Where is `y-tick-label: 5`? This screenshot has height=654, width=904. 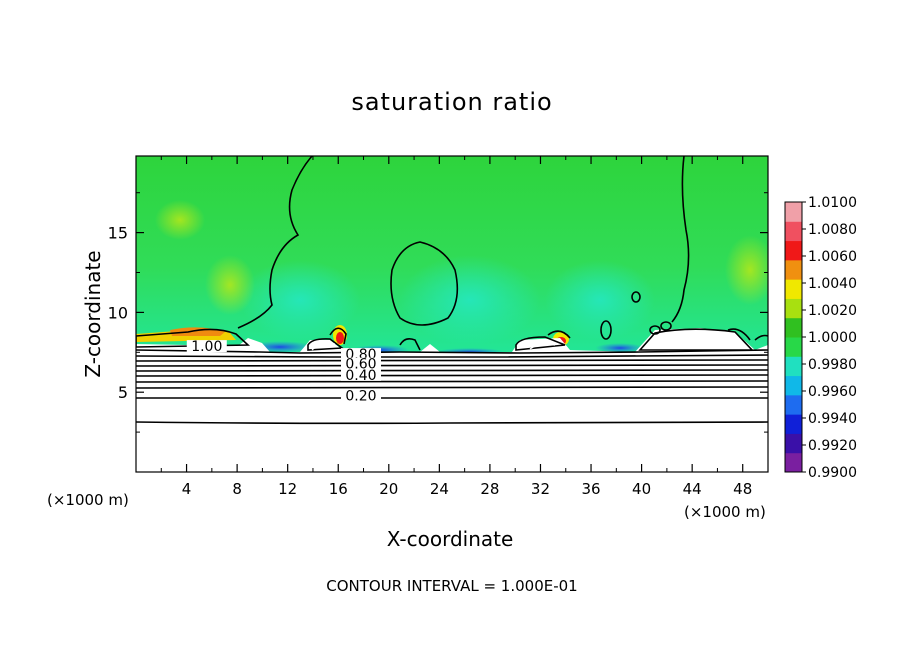 y-tick-label: 5 is located at coordinates (123, 392).